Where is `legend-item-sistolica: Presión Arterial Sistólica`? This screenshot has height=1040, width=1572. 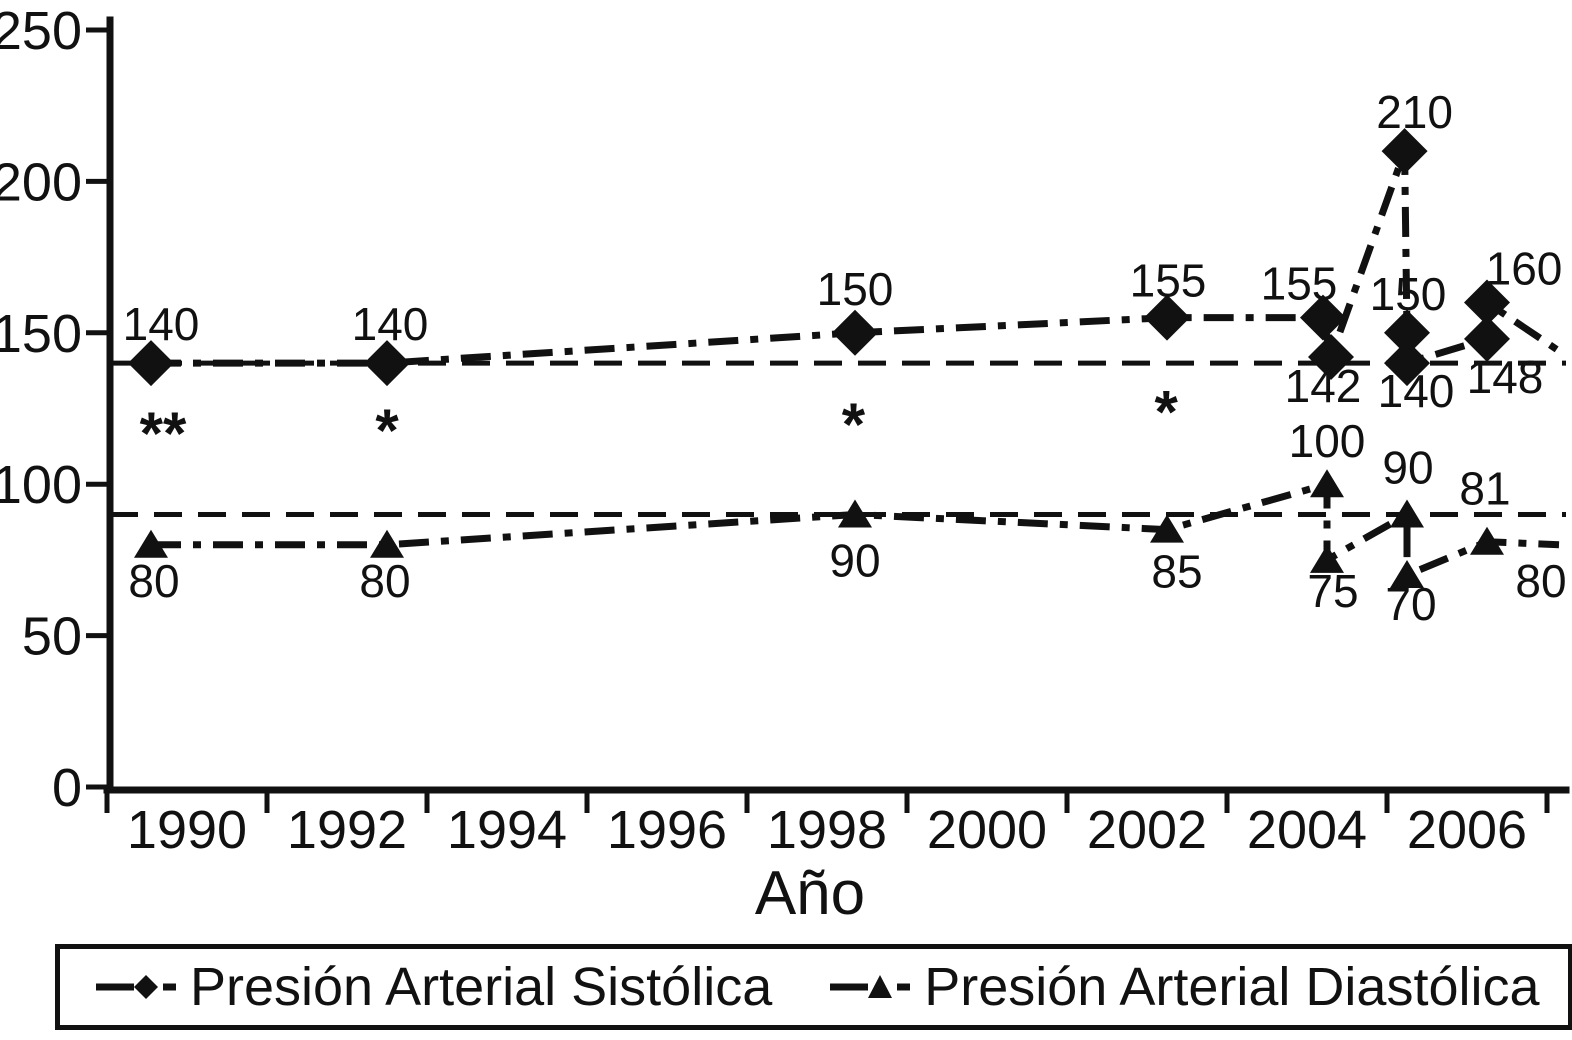 legend-item-sistolica: Presión Arterial Sistólica is located at coordinates (433, 987).